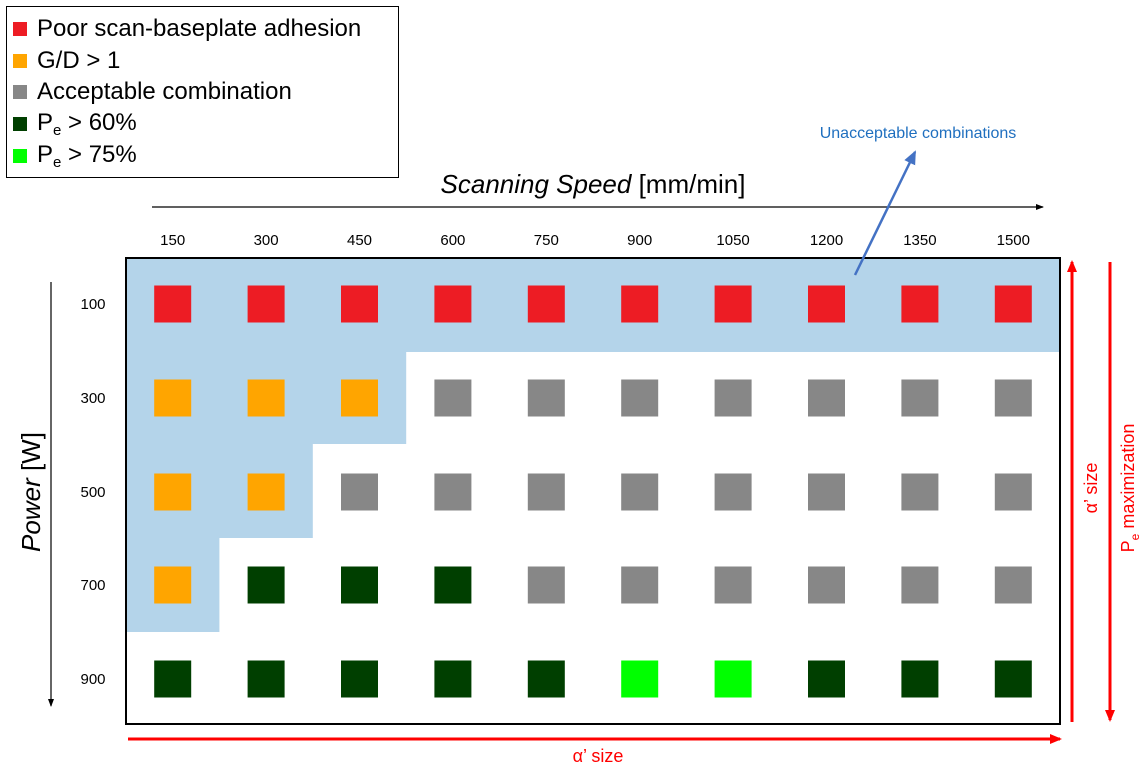 The image size is (1141, 766). Describe the element at coordinates (1091, 488) in the screenshot. I see `alpha-size-right-label: α’ size` at that location.